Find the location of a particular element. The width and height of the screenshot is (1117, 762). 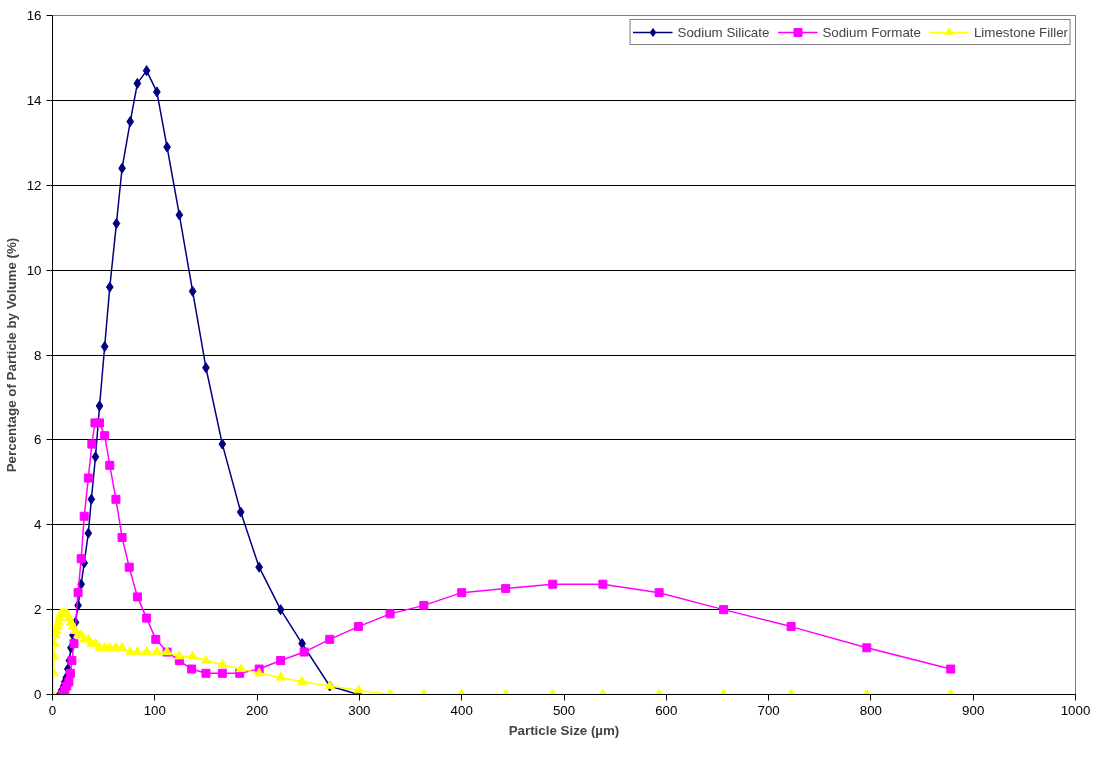

x-tick-label: 1000 is located at coordinates (1075, 710).